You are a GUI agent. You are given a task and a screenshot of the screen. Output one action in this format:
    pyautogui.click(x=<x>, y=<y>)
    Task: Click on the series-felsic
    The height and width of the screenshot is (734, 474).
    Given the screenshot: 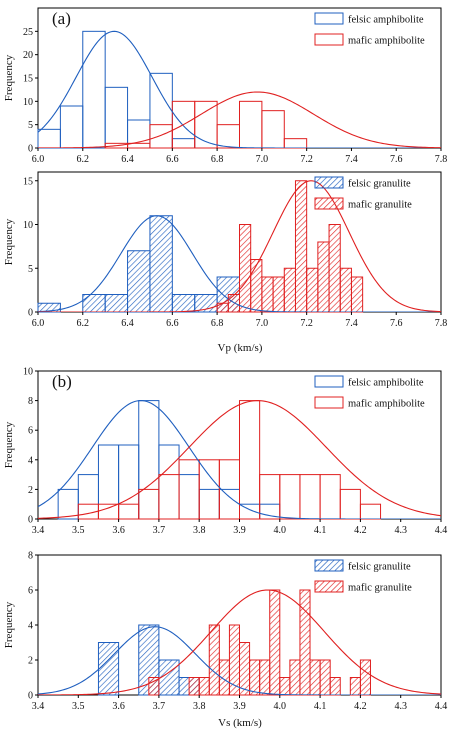 What is the action you would take?
    pyautogui.click(x=139, y=264)
    